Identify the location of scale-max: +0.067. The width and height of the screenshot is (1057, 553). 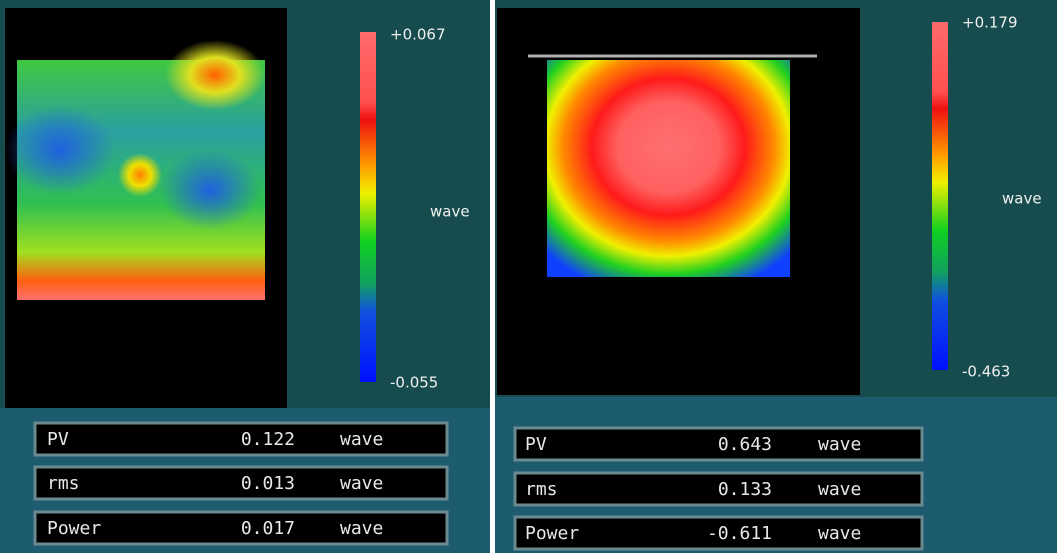
(418, 35).